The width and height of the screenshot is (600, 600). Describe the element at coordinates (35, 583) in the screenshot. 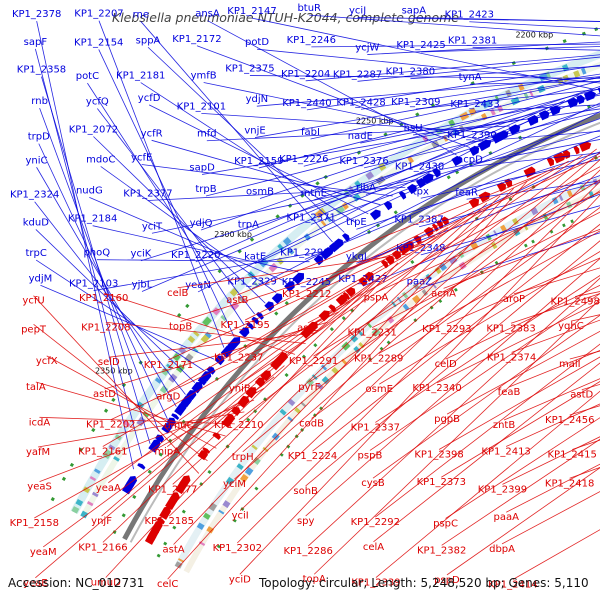

I see `gene-label: yeaE` at that location.